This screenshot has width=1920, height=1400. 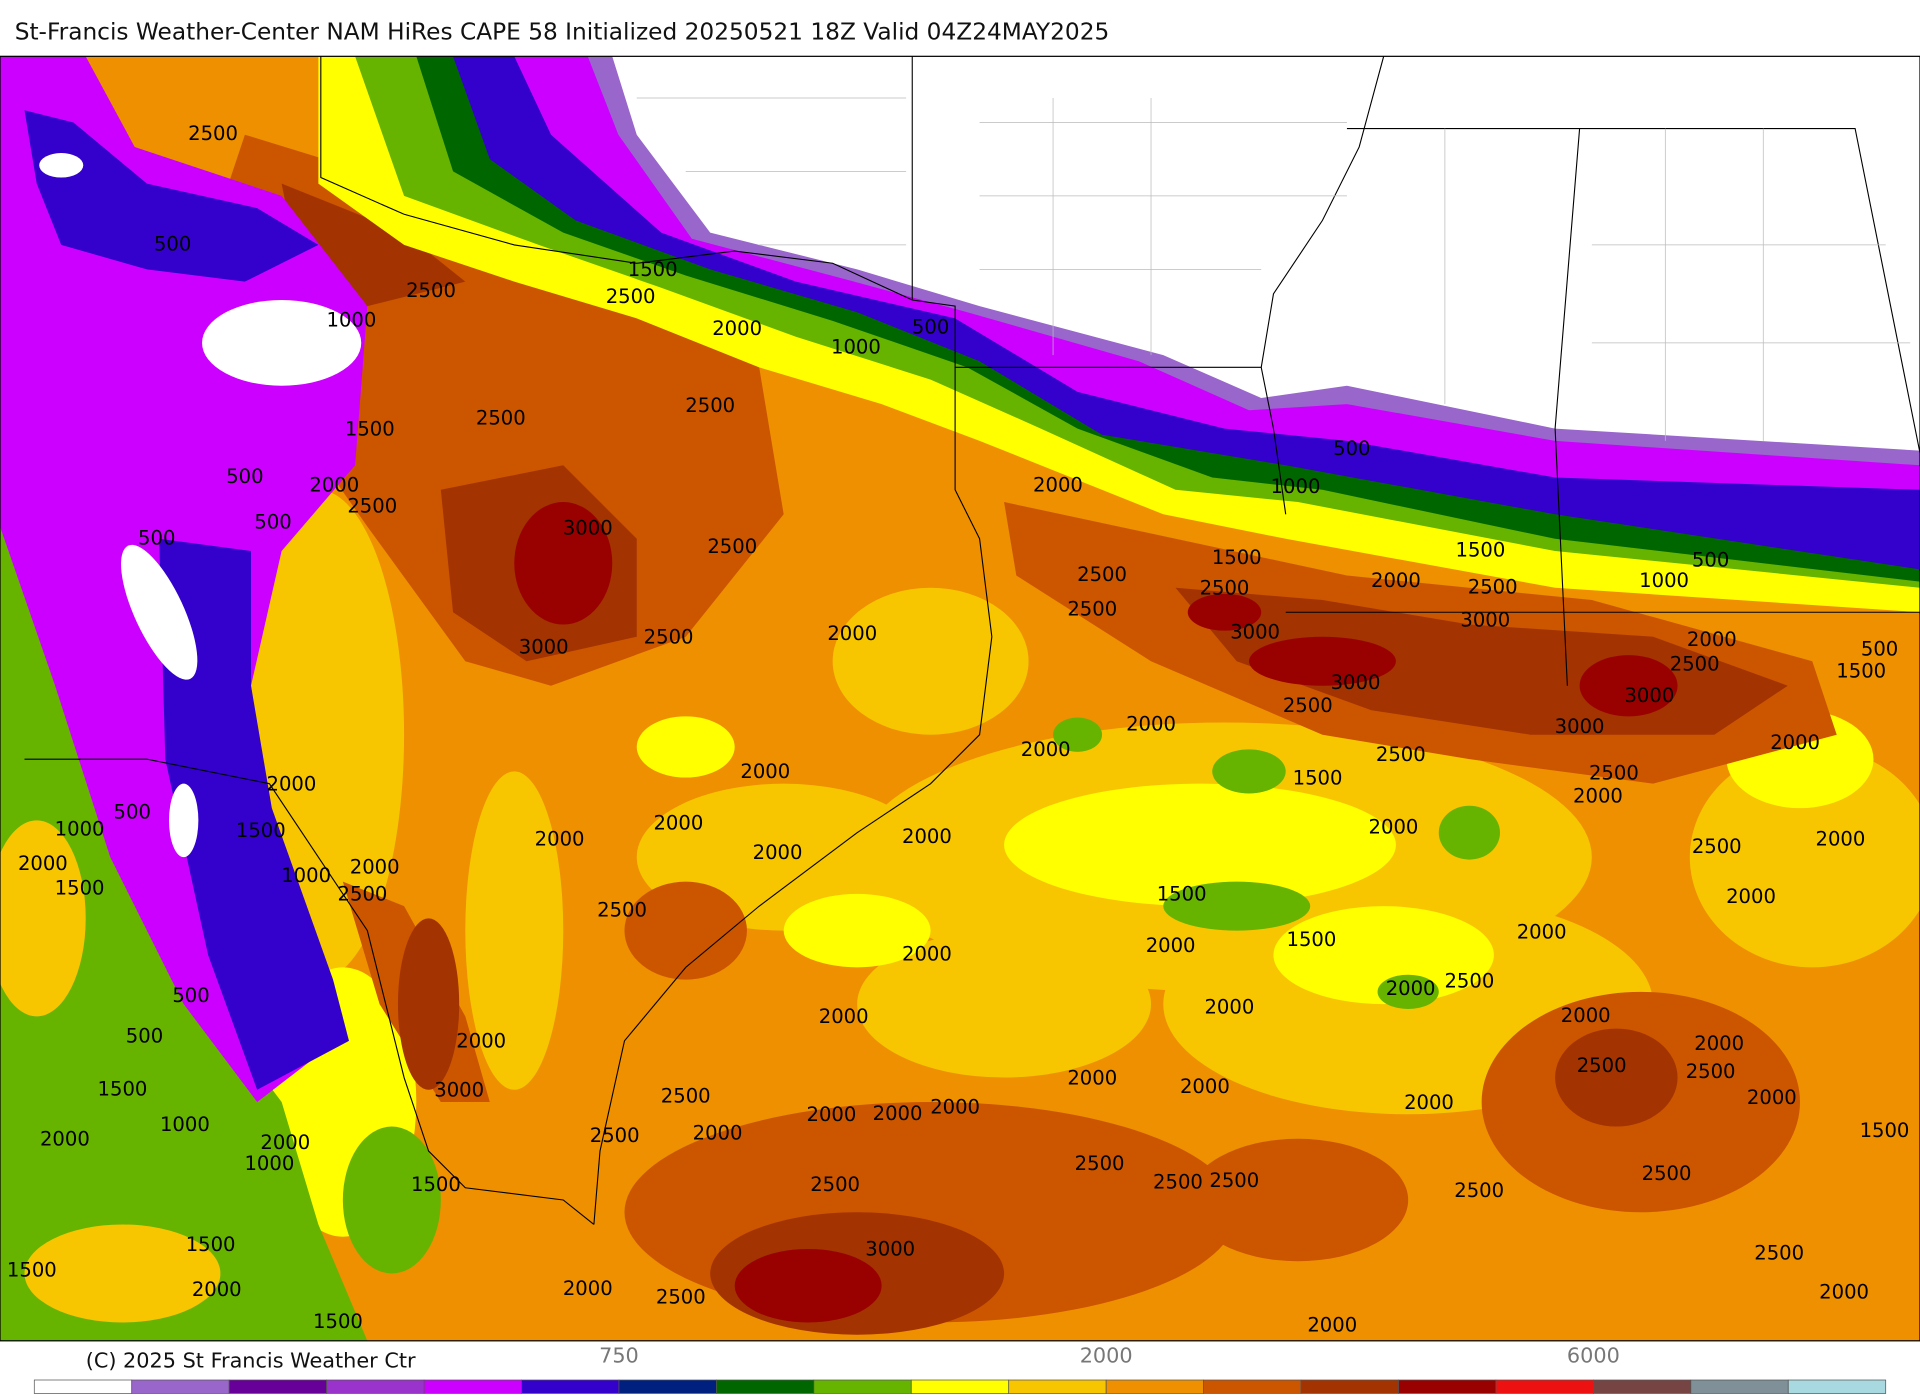 What do you see at coordinates (171, 196) in the screenshot?
I see `west-blue-north` at bounding box center [171, 196].